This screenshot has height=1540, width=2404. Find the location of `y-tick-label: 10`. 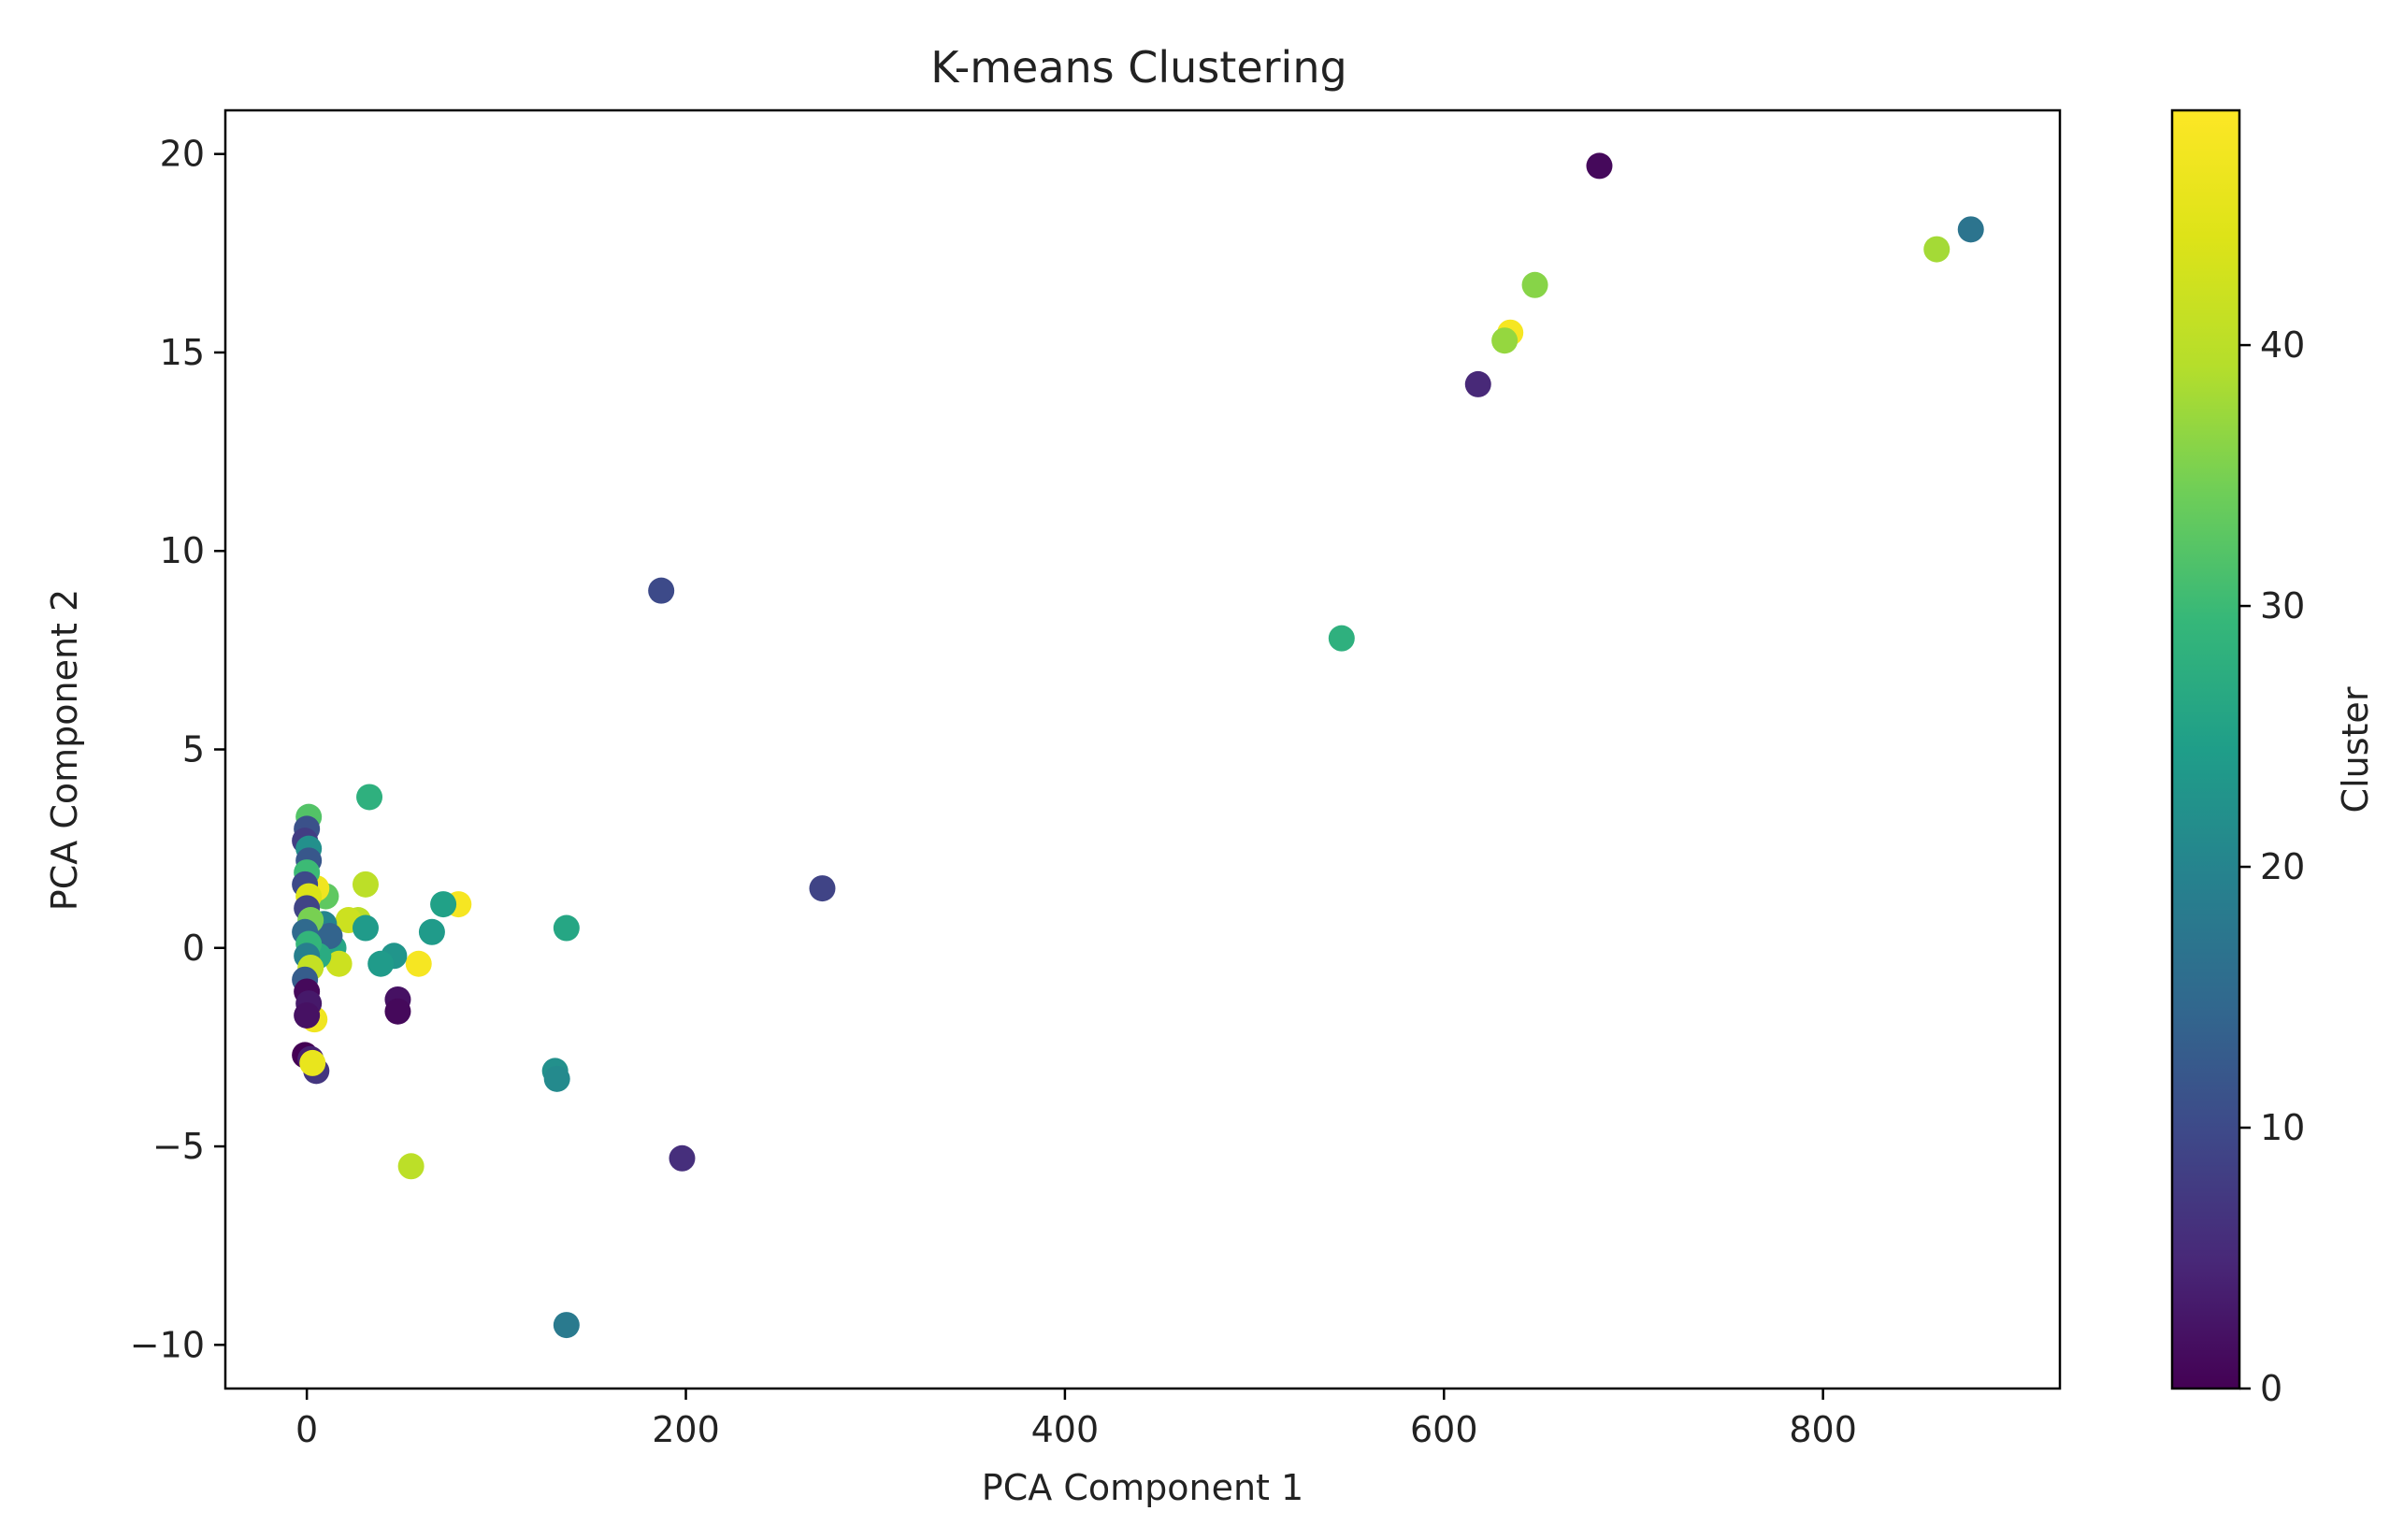

y-tick-label: 10 is located at coordinates (182, 550).